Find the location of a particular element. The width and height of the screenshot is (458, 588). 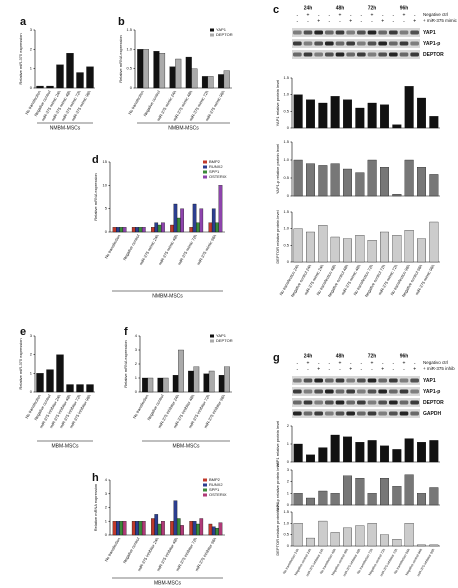

panel-letter: a is located at coordinates (23, 22).